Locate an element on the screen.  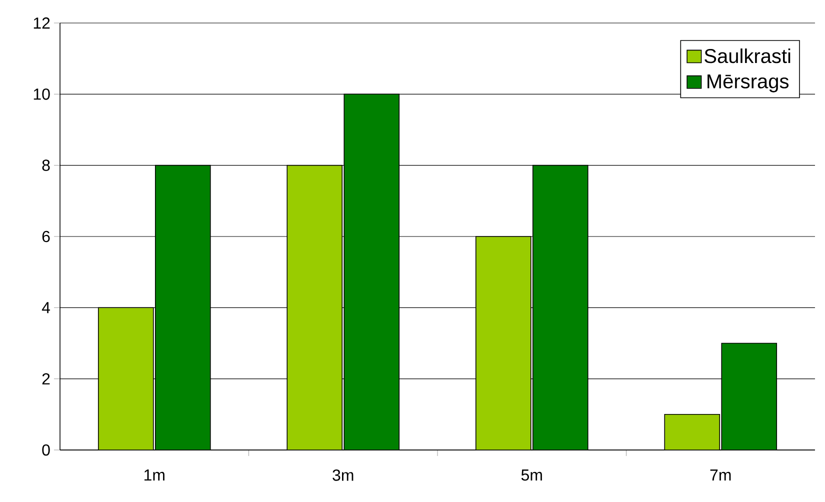
x-tick-label: 7m is located at coordinates (720, 475).